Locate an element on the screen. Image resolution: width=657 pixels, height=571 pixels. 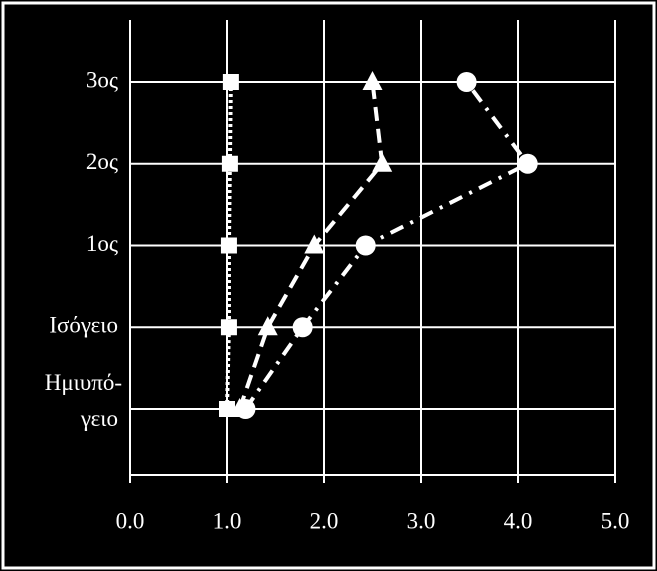
x-tick-label: 4.0 is located at coordinates (518, 520).